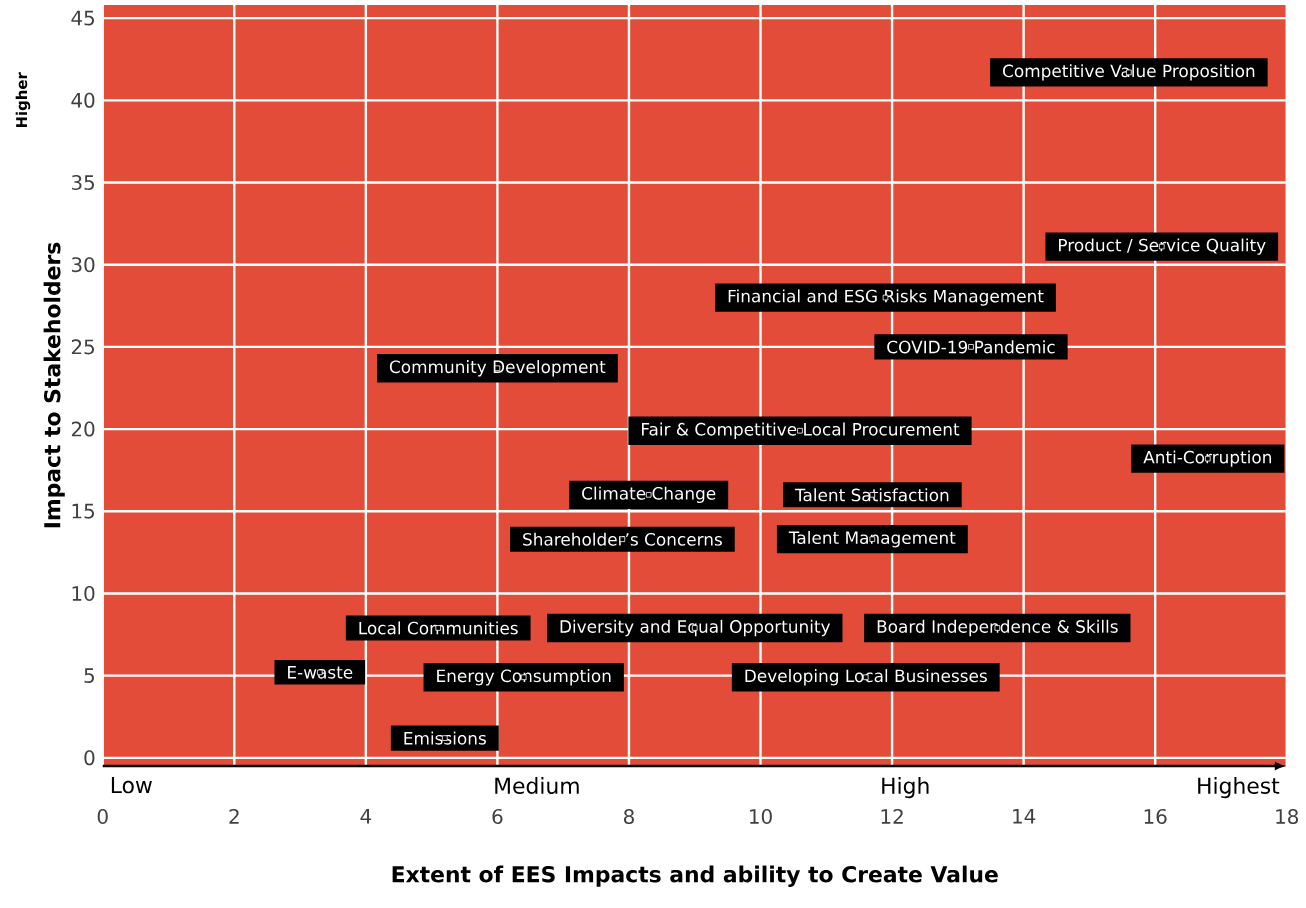 The image size is (1306, 908). What do you see at coordinates (524, 677) in the screenshot?
I see `series-label: Energy Consumption` at bounding box center [524, 677].